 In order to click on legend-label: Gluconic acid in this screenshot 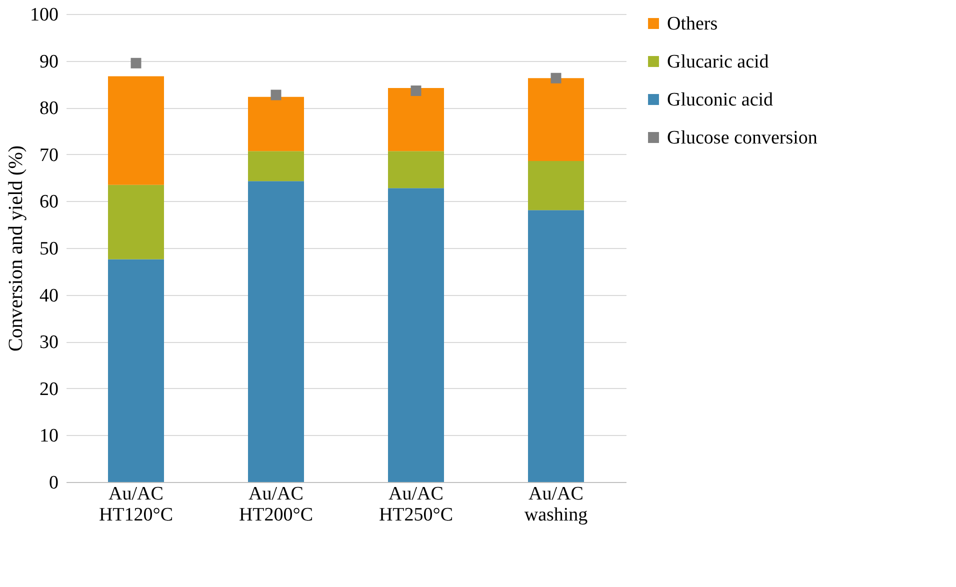, I will do `click(720, 100)`.